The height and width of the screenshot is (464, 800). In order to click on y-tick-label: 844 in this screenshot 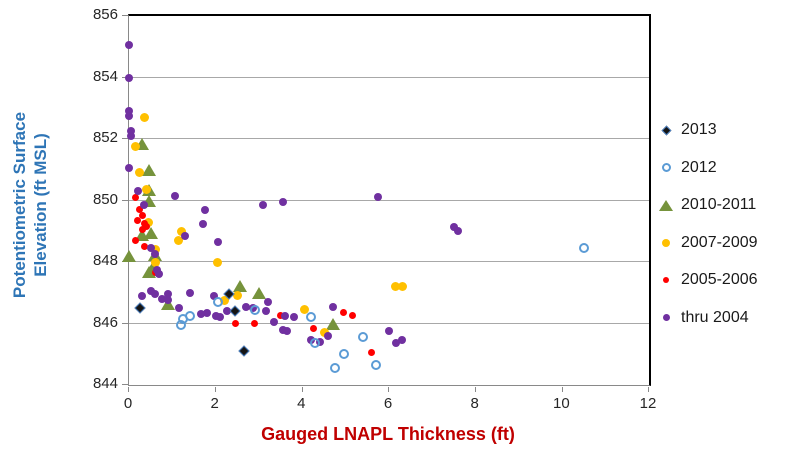, I will do `click(105, 383)`.